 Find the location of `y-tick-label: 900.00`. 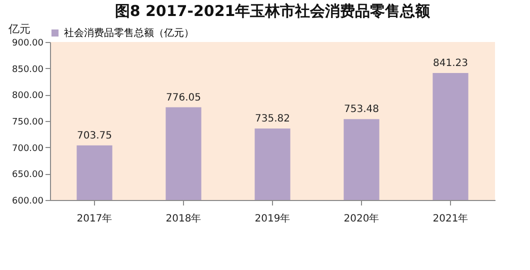

y-tick-label: 900.00 is located at coordinates (28, 43).